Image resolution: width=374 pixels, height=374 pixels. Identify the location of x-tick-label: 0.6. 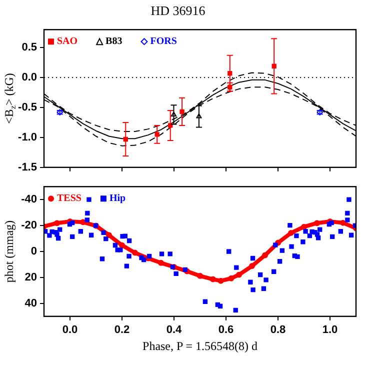
(226, 330).